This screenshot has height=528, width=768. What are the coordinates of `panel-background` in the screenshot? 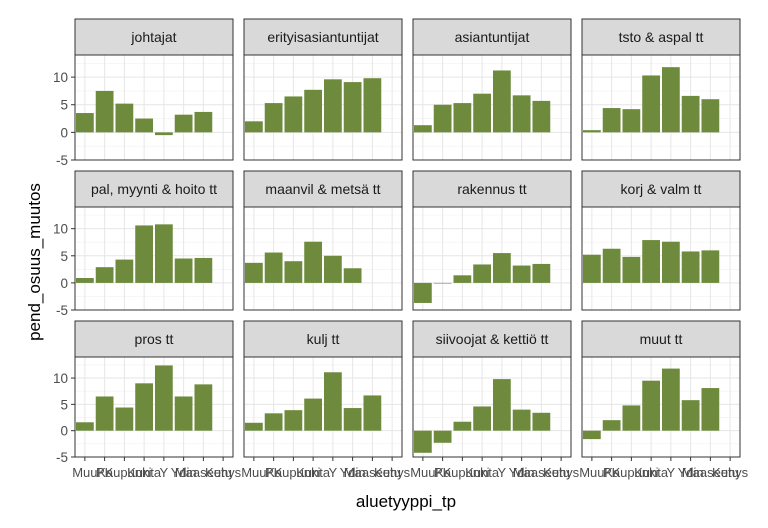 It's located at (492, 258).